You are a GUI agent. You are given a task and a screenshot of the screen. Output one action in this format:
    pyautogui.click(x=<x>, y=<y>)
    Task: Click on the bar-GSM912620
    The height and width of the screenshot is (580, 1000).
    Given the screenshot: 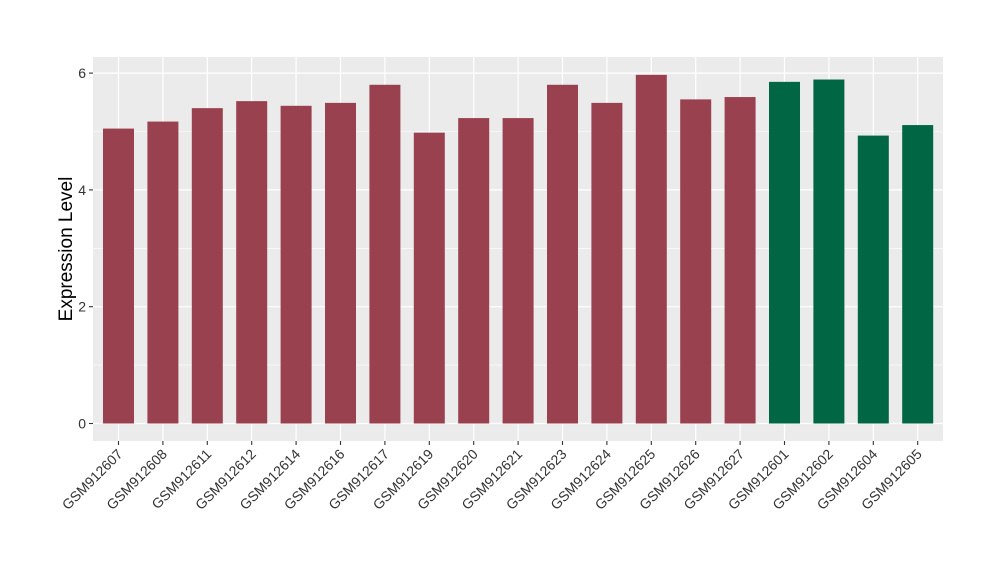 What is the action you would take?
    pyautogui.click(x=474, y=271)
    